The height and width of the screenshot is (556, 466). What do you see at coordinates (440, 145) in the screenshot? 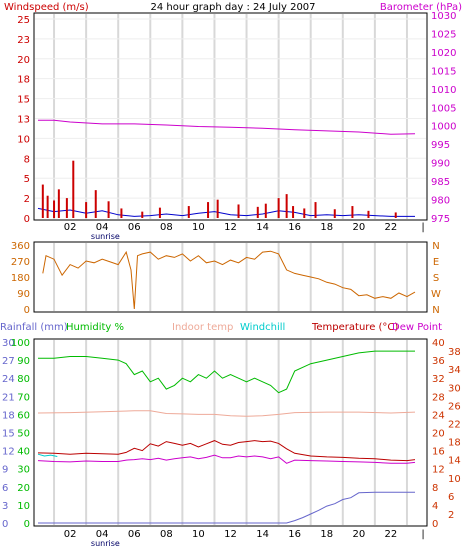
I see `barometer-tick-label: 995` at bounding box center [440, 145].